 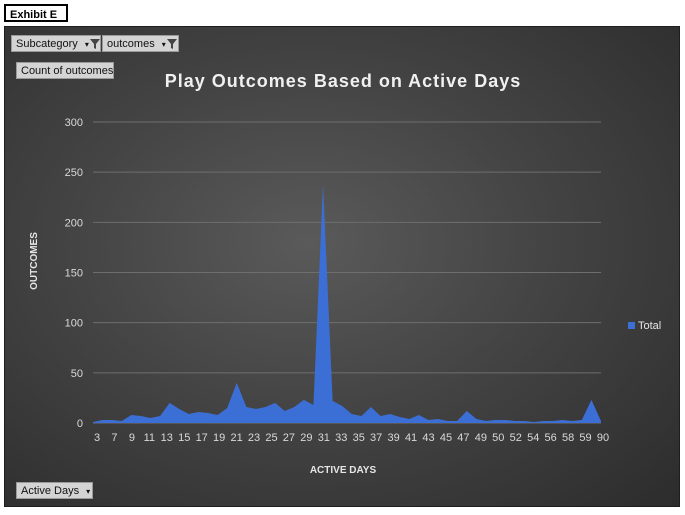 I want to click on x-tick-label: 23, so click(x=254, y=438).